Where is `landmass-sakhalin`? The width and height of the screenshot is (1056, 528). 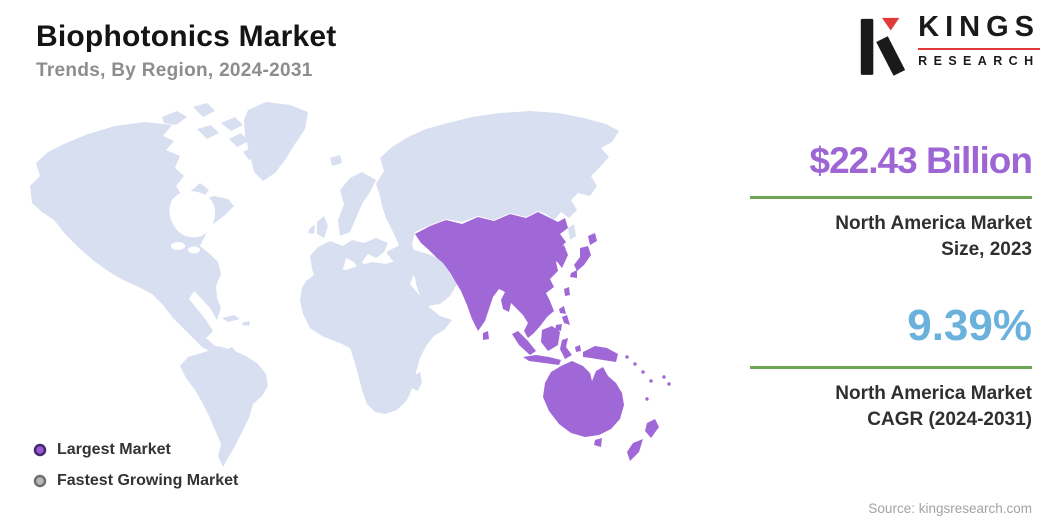 landmass-sakhalin is located at coordinates (572, 232).